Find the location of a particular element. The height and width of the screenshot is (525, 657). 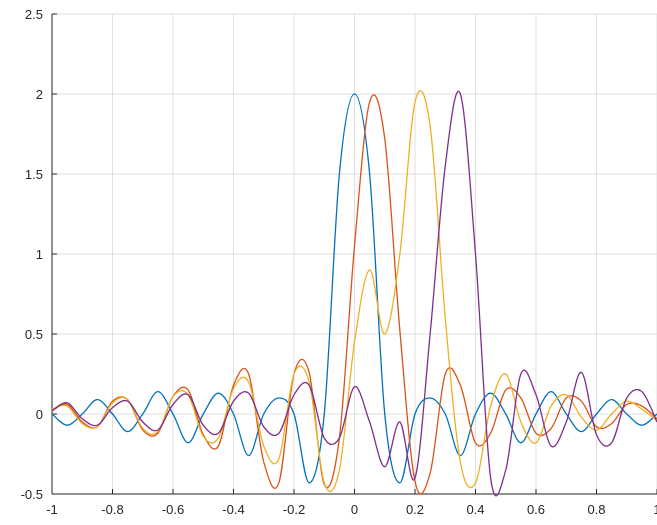

x-tick-label: 0.4 is located at coordinates (475, 509).